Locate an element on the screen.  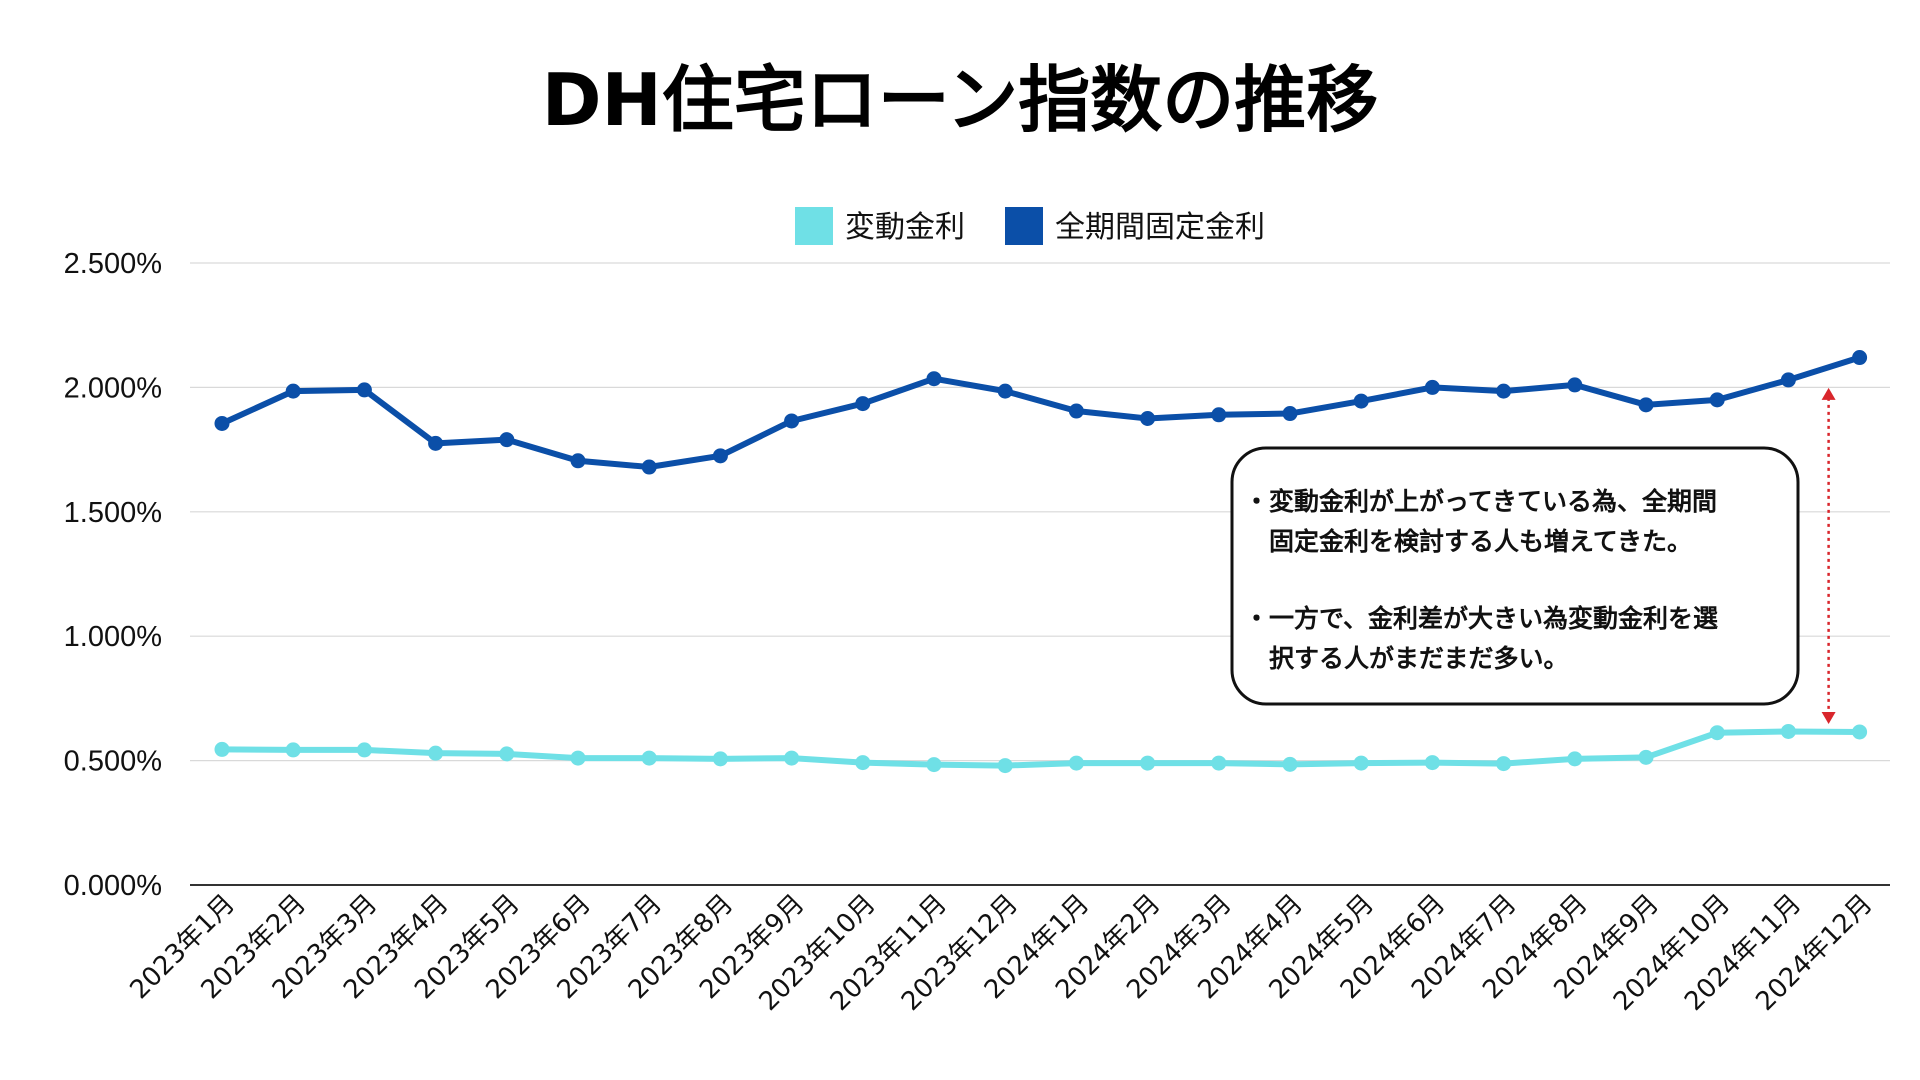
series-line-variable is located at coordinates (1041, 748).